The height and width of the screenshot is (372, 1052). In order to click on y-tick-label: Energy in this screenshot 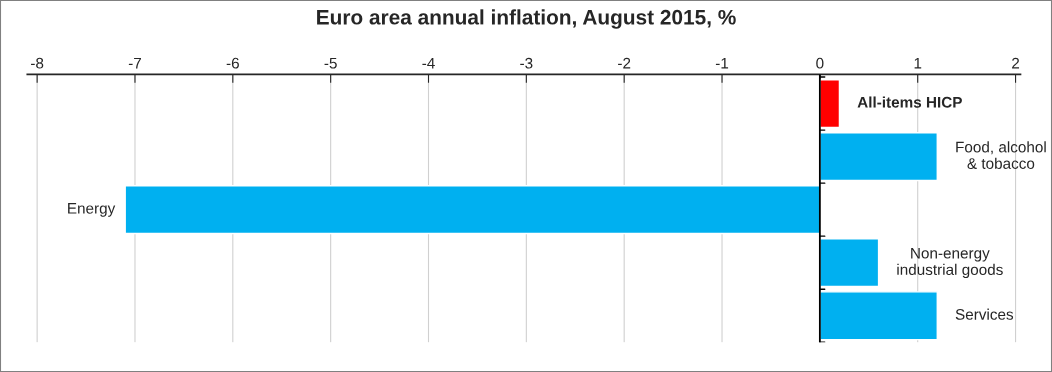, I will do `click(92, 210)`.